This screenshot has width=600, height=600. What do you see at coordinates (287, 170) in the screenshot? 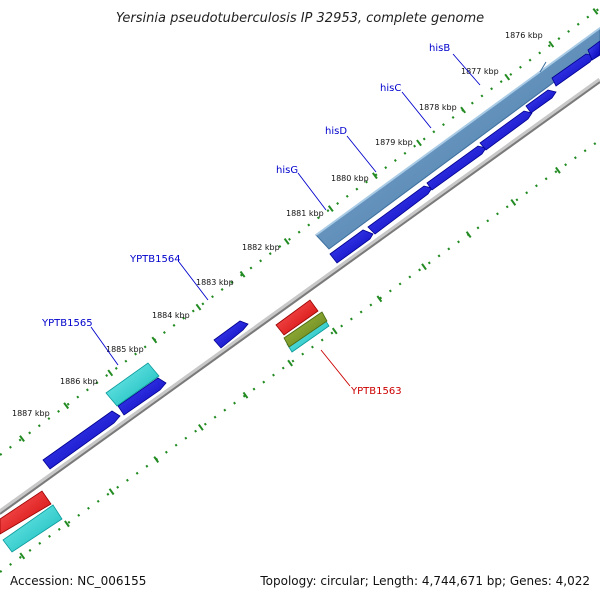
I see `gene-label-hisG: hisG` at bounding box center [287, 170].